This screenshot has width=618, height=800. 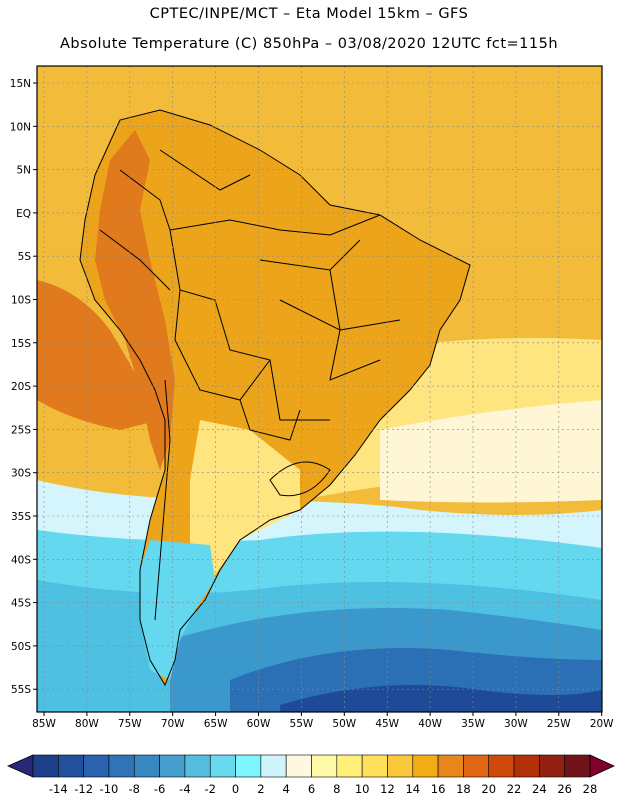 What do you see at coordinates (159, 789) in the screenshot?
I see `colorbar-label: -6` at bounding box center [159, 789].